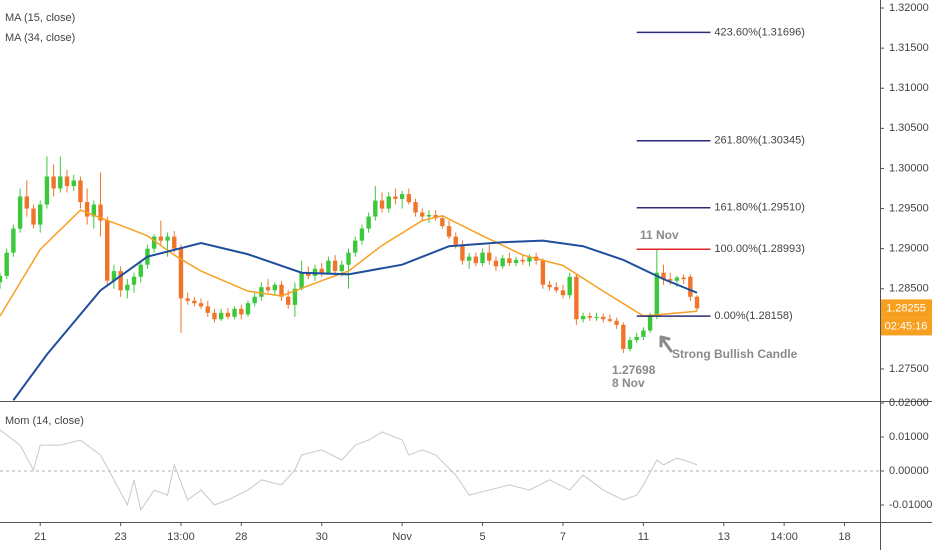 This screenshot has width=932, height=555. What do you see at coordinates (909, 128) in the screenshot?
I see `y-tick-label: 1.30500` at bounding box center [909, 128].